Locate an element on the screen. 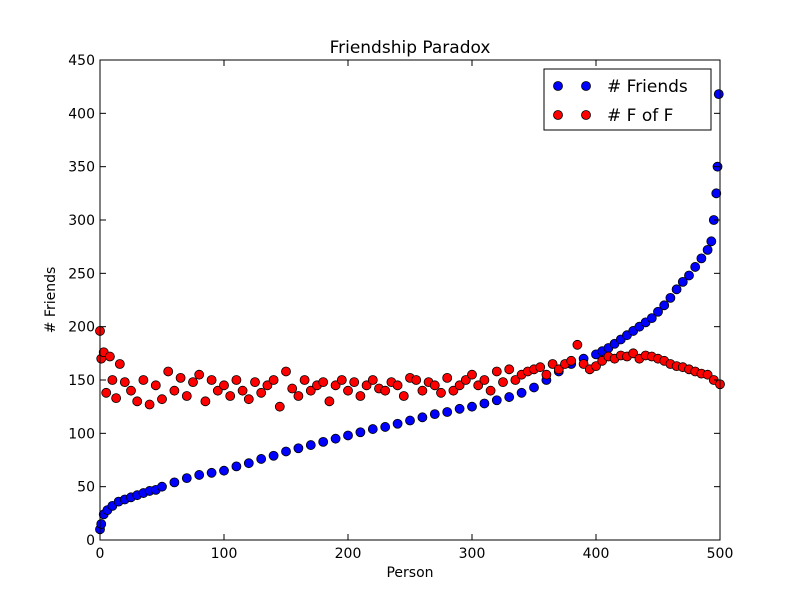 The height and width of the screenshot is (600, 800). x-tick-label-0: 0 is located at coordinates (100, 554).